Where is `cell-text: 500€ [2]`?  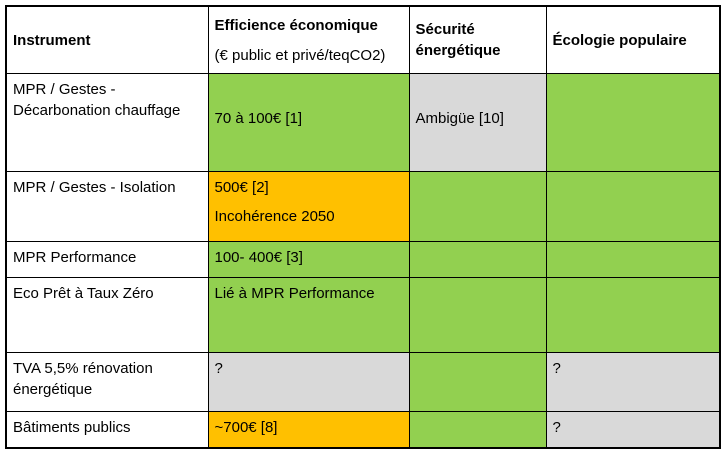
cell-text: 500€ [2] is located at coordinates (241, 187).